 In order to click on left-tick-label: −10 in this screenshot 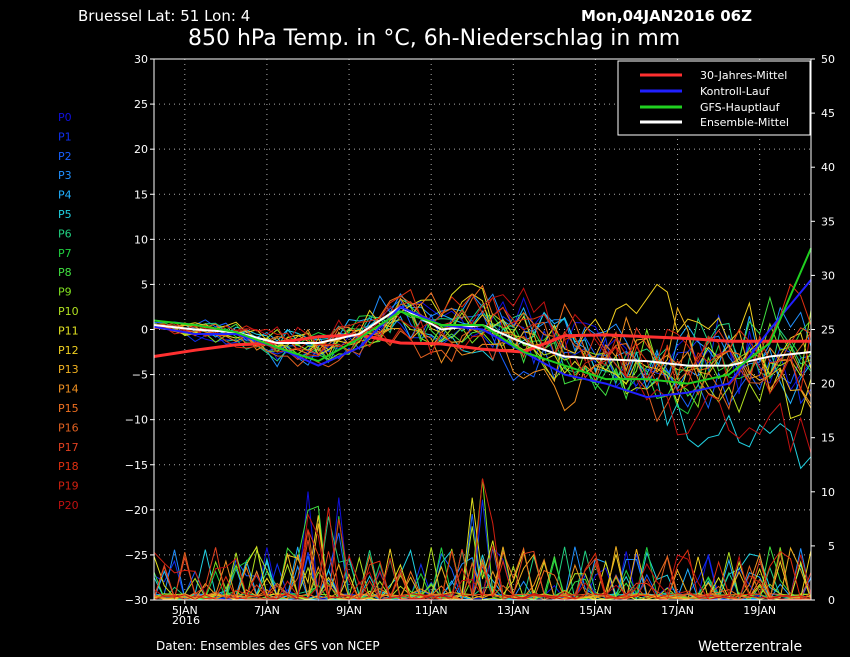, I will do `click(136, 420)`.